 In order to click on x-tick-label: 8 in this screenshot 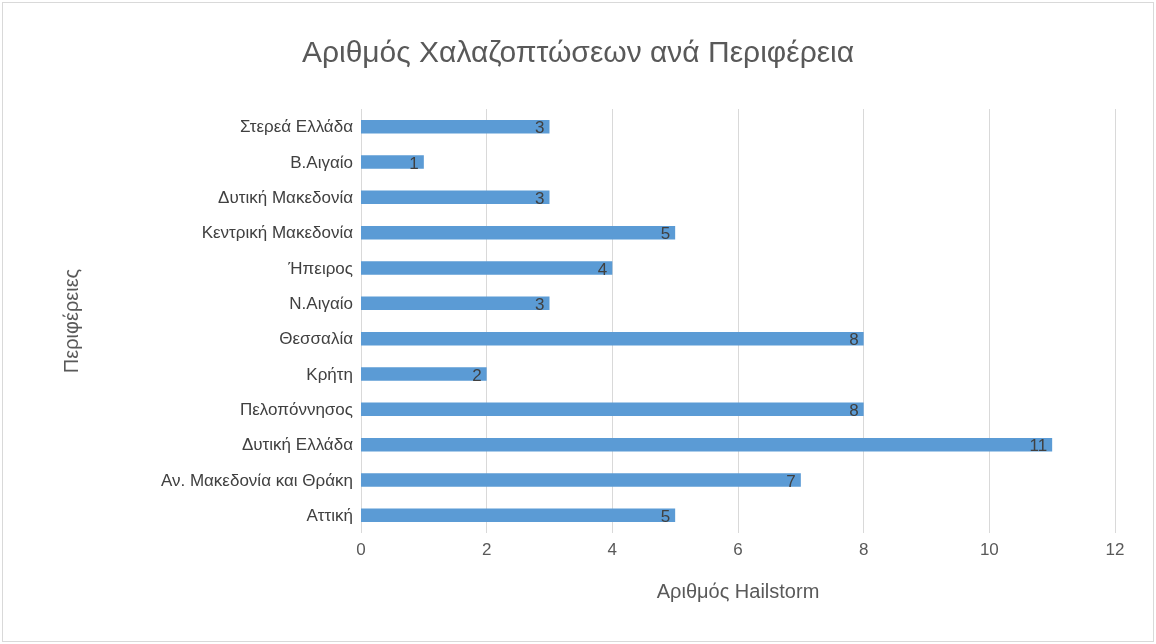, I will do `click(863, 549)`.